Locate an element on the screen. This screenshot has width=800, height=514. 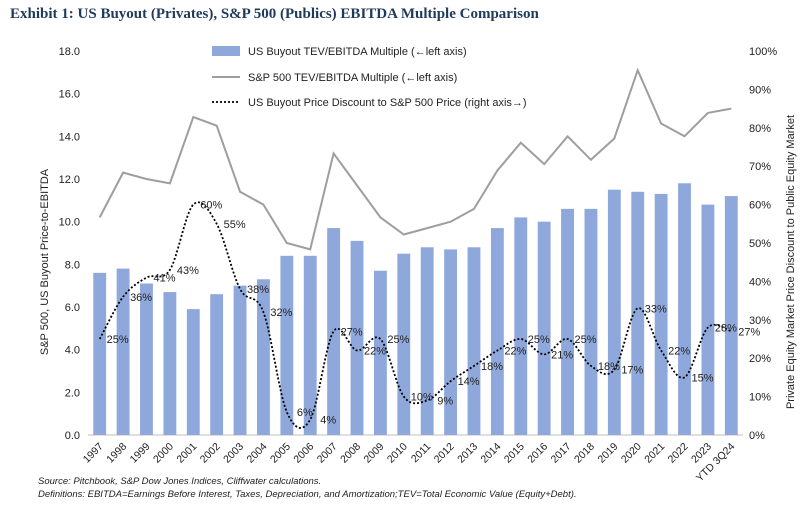
bar-2012 is located at coordinates (451, 342).